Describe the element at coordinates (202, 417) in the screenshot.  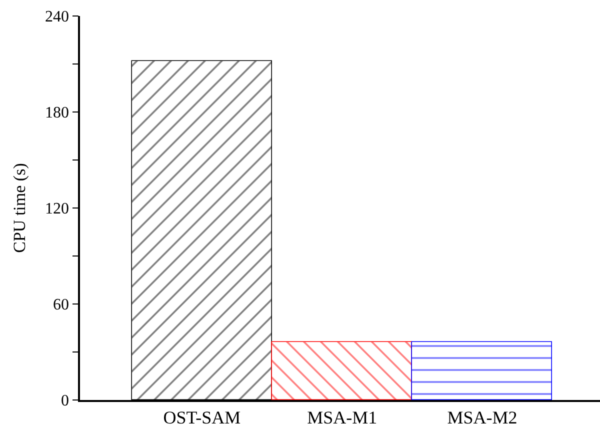
I see `x-tick-label: OST-SAM` at that location.